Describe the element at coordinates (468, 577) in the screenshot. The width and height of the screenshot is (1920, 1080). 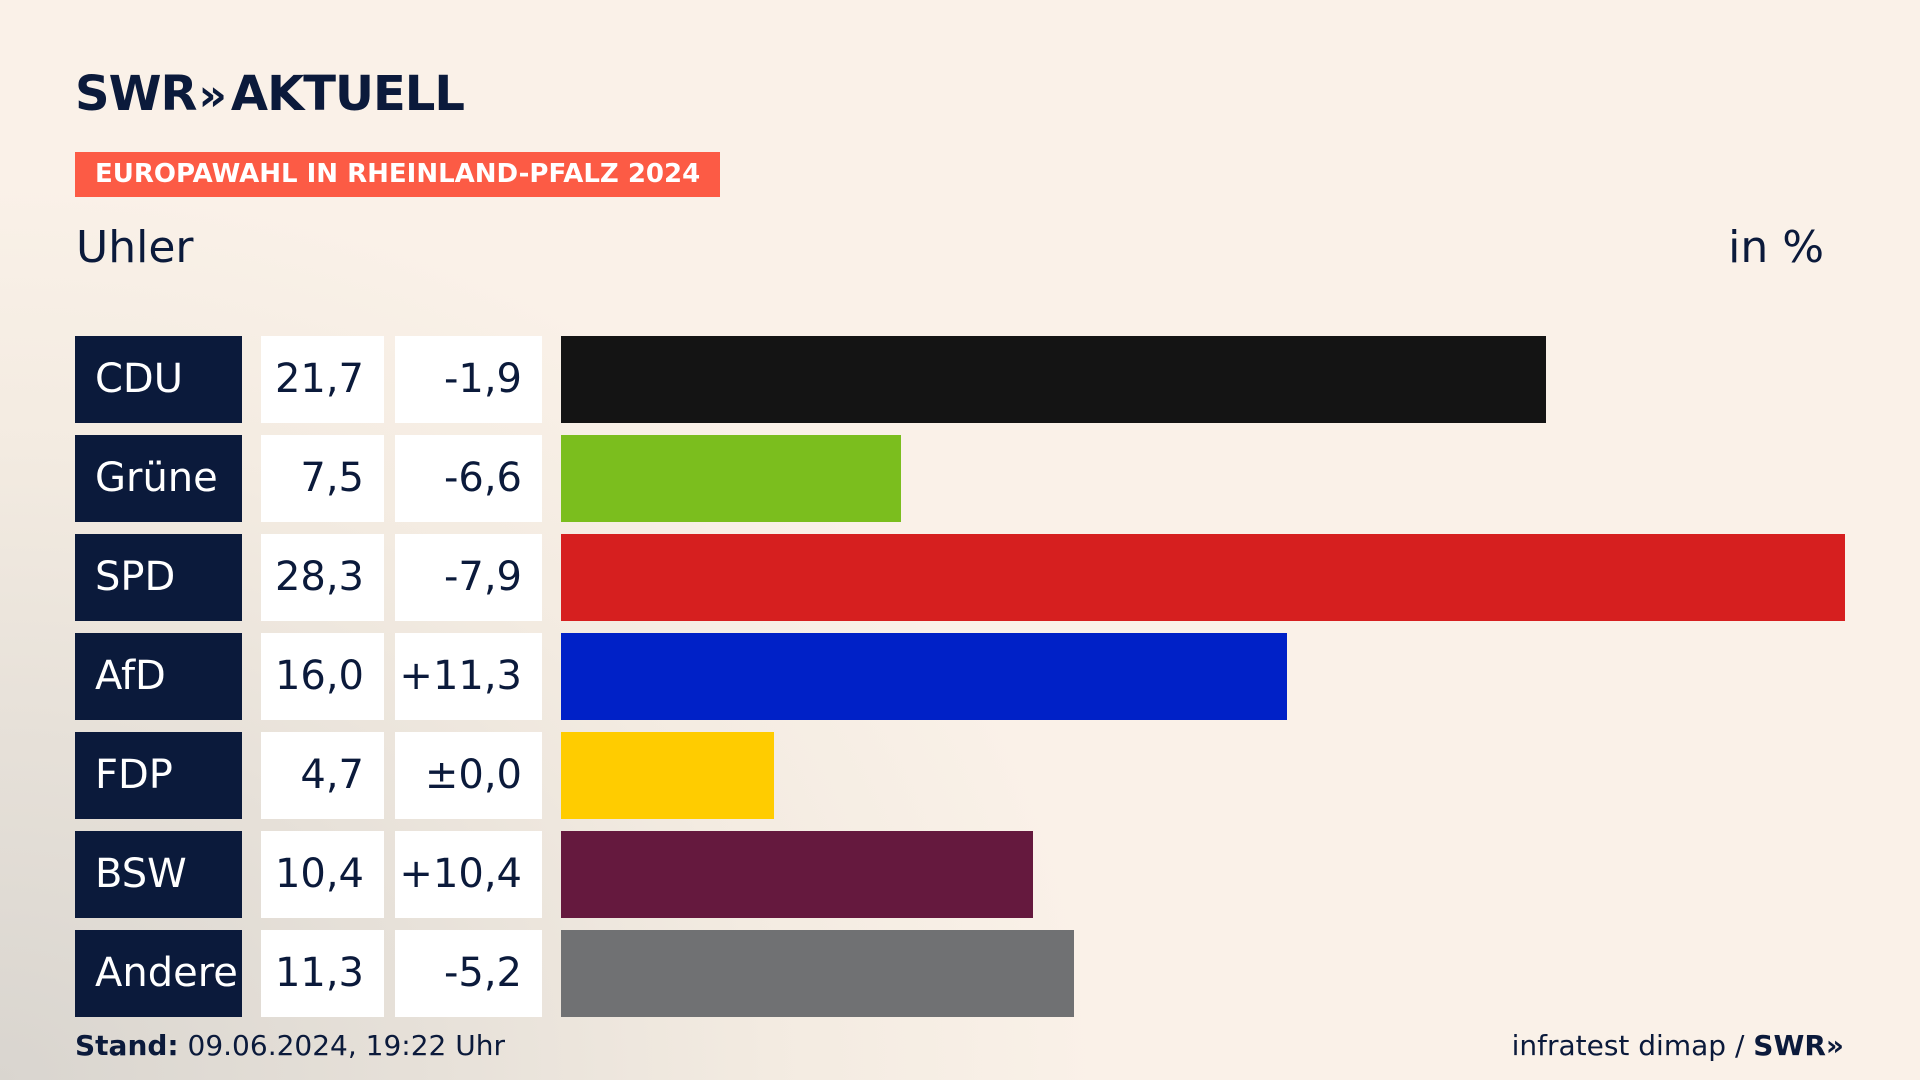
I see `diff-label-spd: -7,9` at that location.